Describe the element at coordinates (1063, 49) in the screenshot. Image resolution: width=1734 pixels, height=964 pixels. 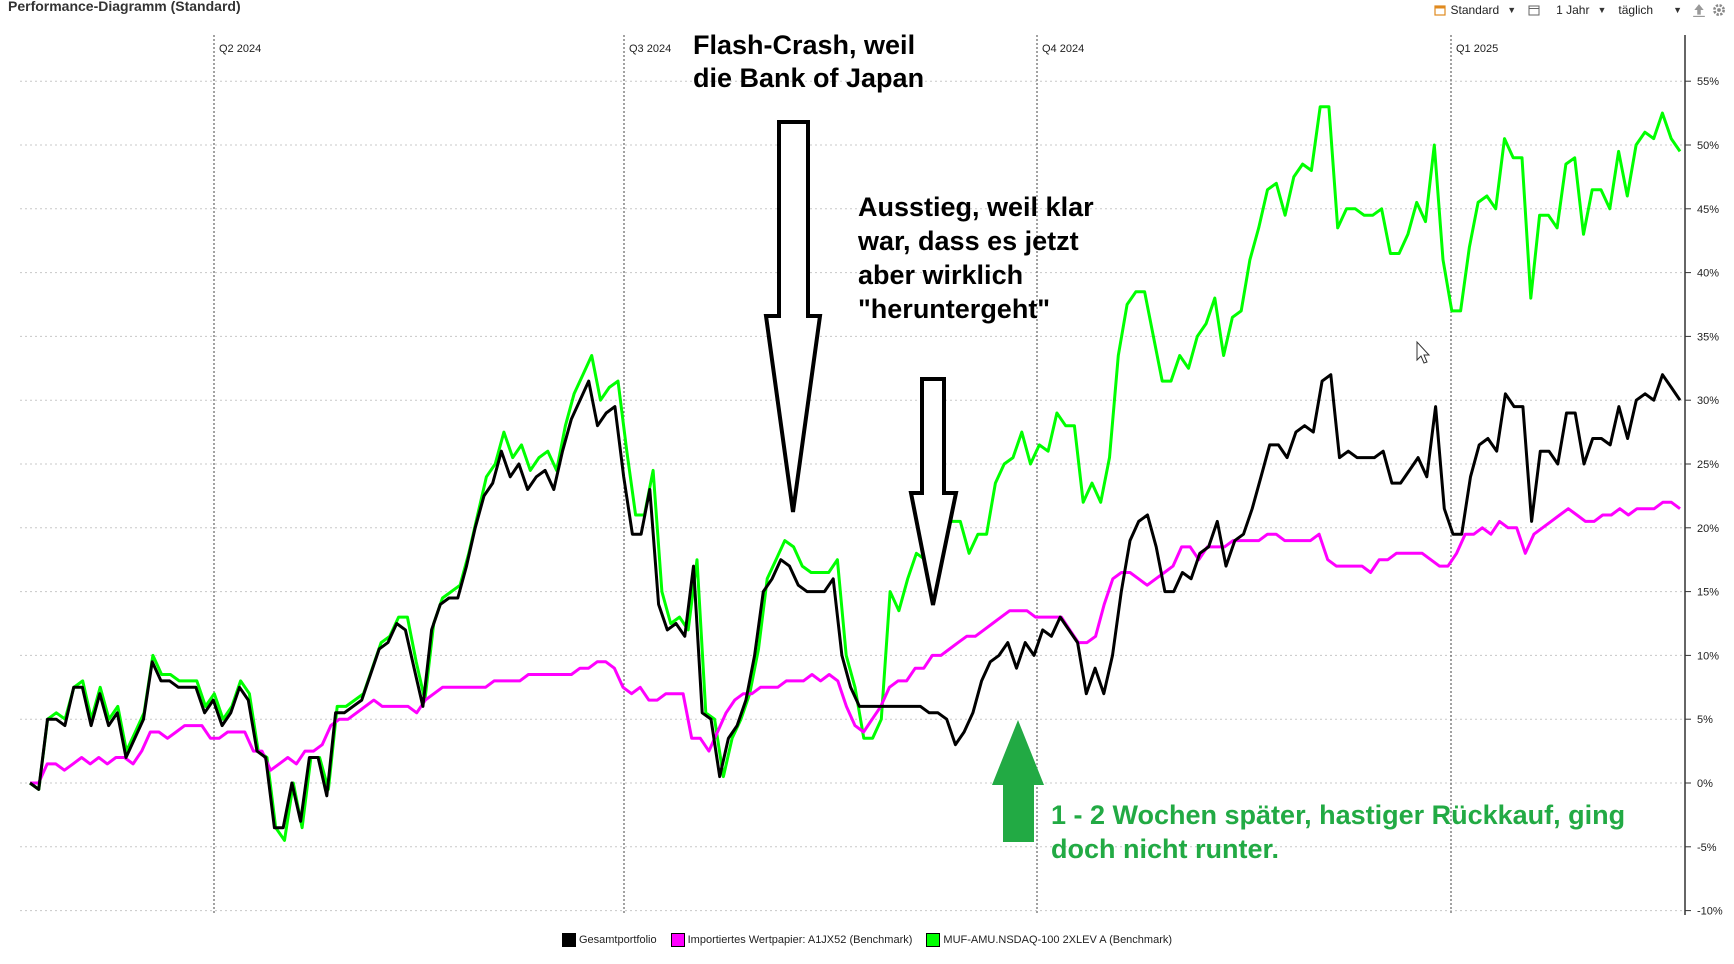
I see `quarter-label: Q4 2024` at that location.